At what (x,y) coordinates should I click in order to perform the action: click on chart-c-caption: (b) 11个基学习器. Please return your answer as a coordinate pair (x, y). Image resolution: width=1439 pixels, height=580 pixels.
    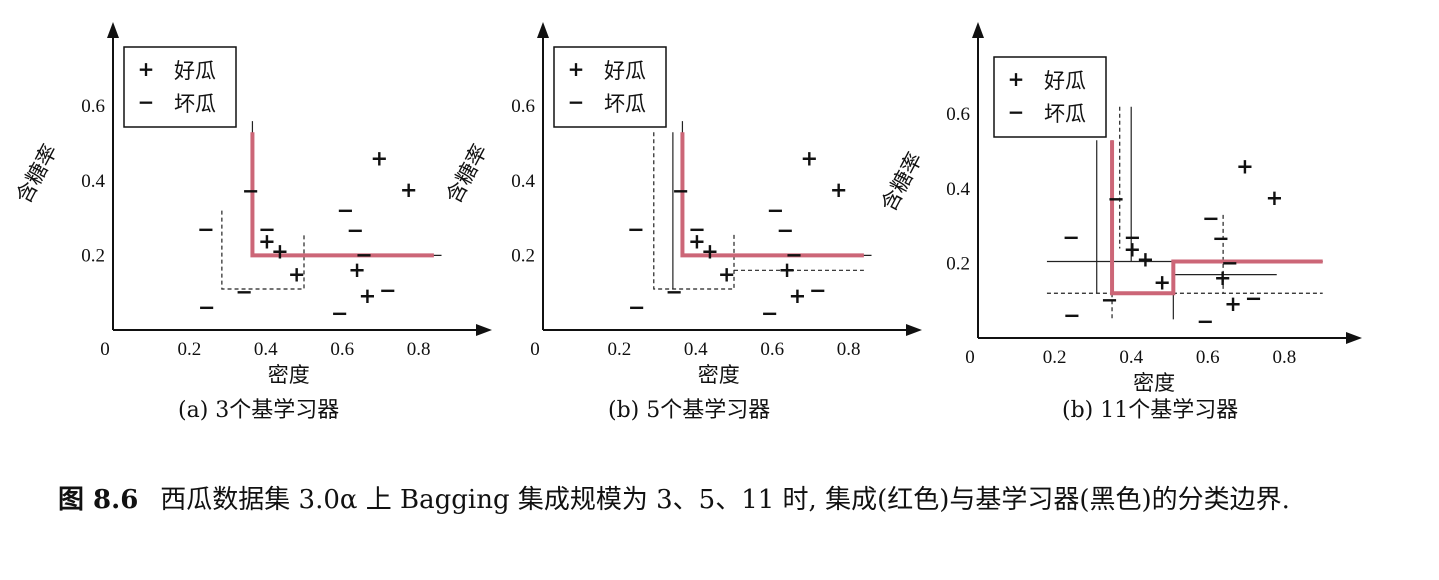
    Looking at the image, I should click on (1150, 410).